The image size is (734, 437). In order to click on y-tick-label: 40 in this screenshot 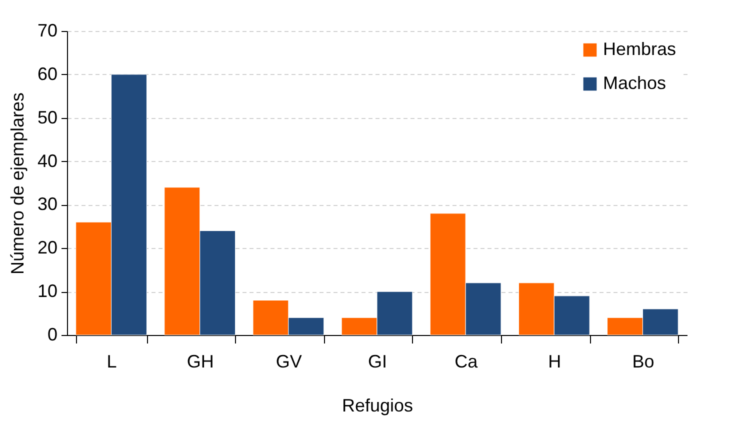, I will do `click(47, 160)`.